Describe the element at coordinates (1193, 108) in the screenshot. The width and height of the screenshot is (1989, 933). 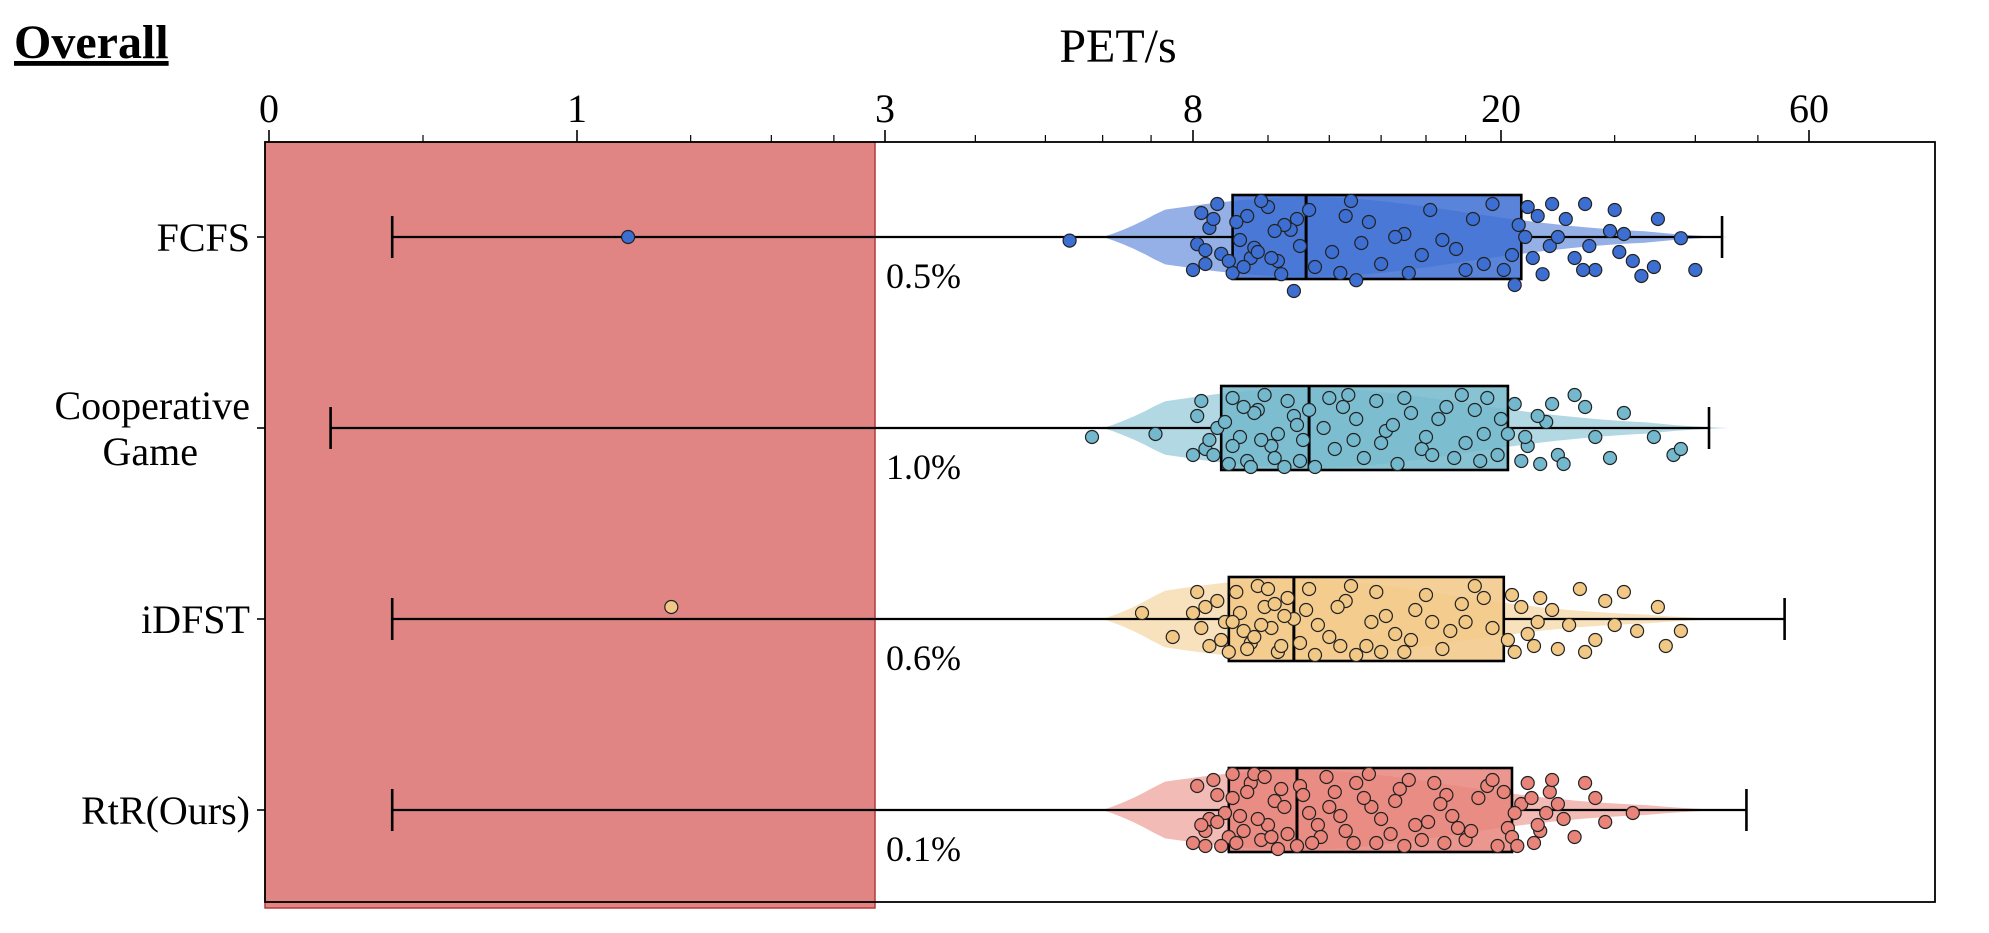
I see `x-tick-label: 8` at that location.